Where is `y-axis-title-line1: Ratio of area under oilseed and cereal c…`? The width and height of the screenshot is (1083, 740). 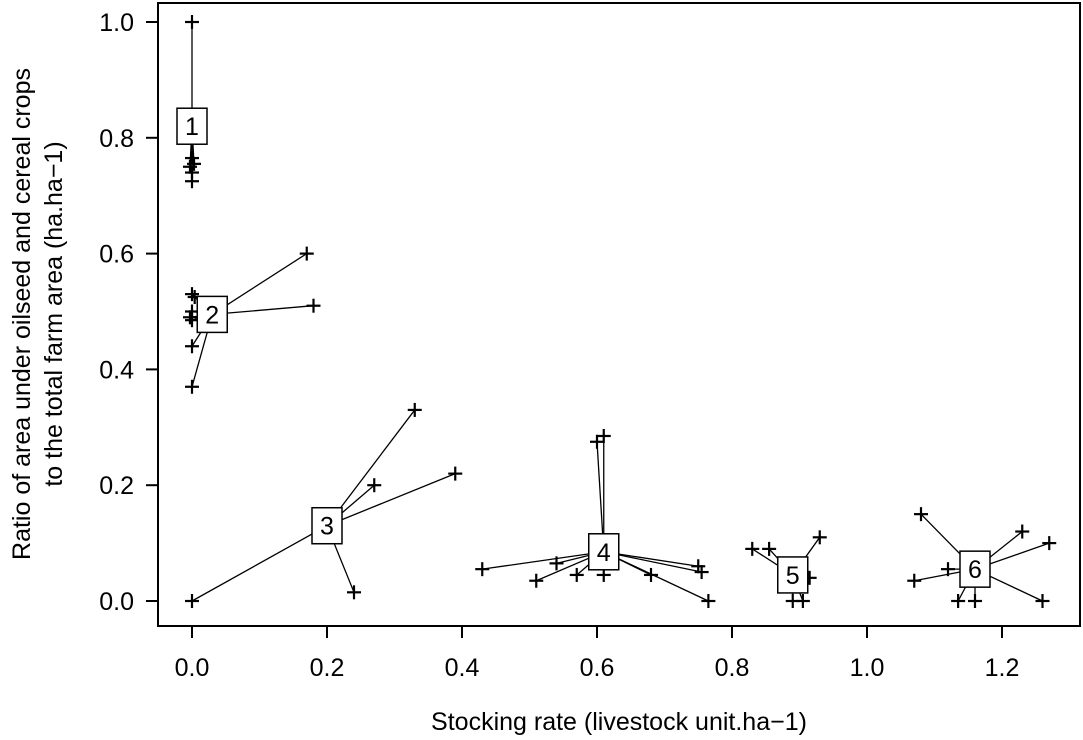
y-axis-title-line1: Ratio of area under oilseed and cereal c… is located at coordinates (22, 314).